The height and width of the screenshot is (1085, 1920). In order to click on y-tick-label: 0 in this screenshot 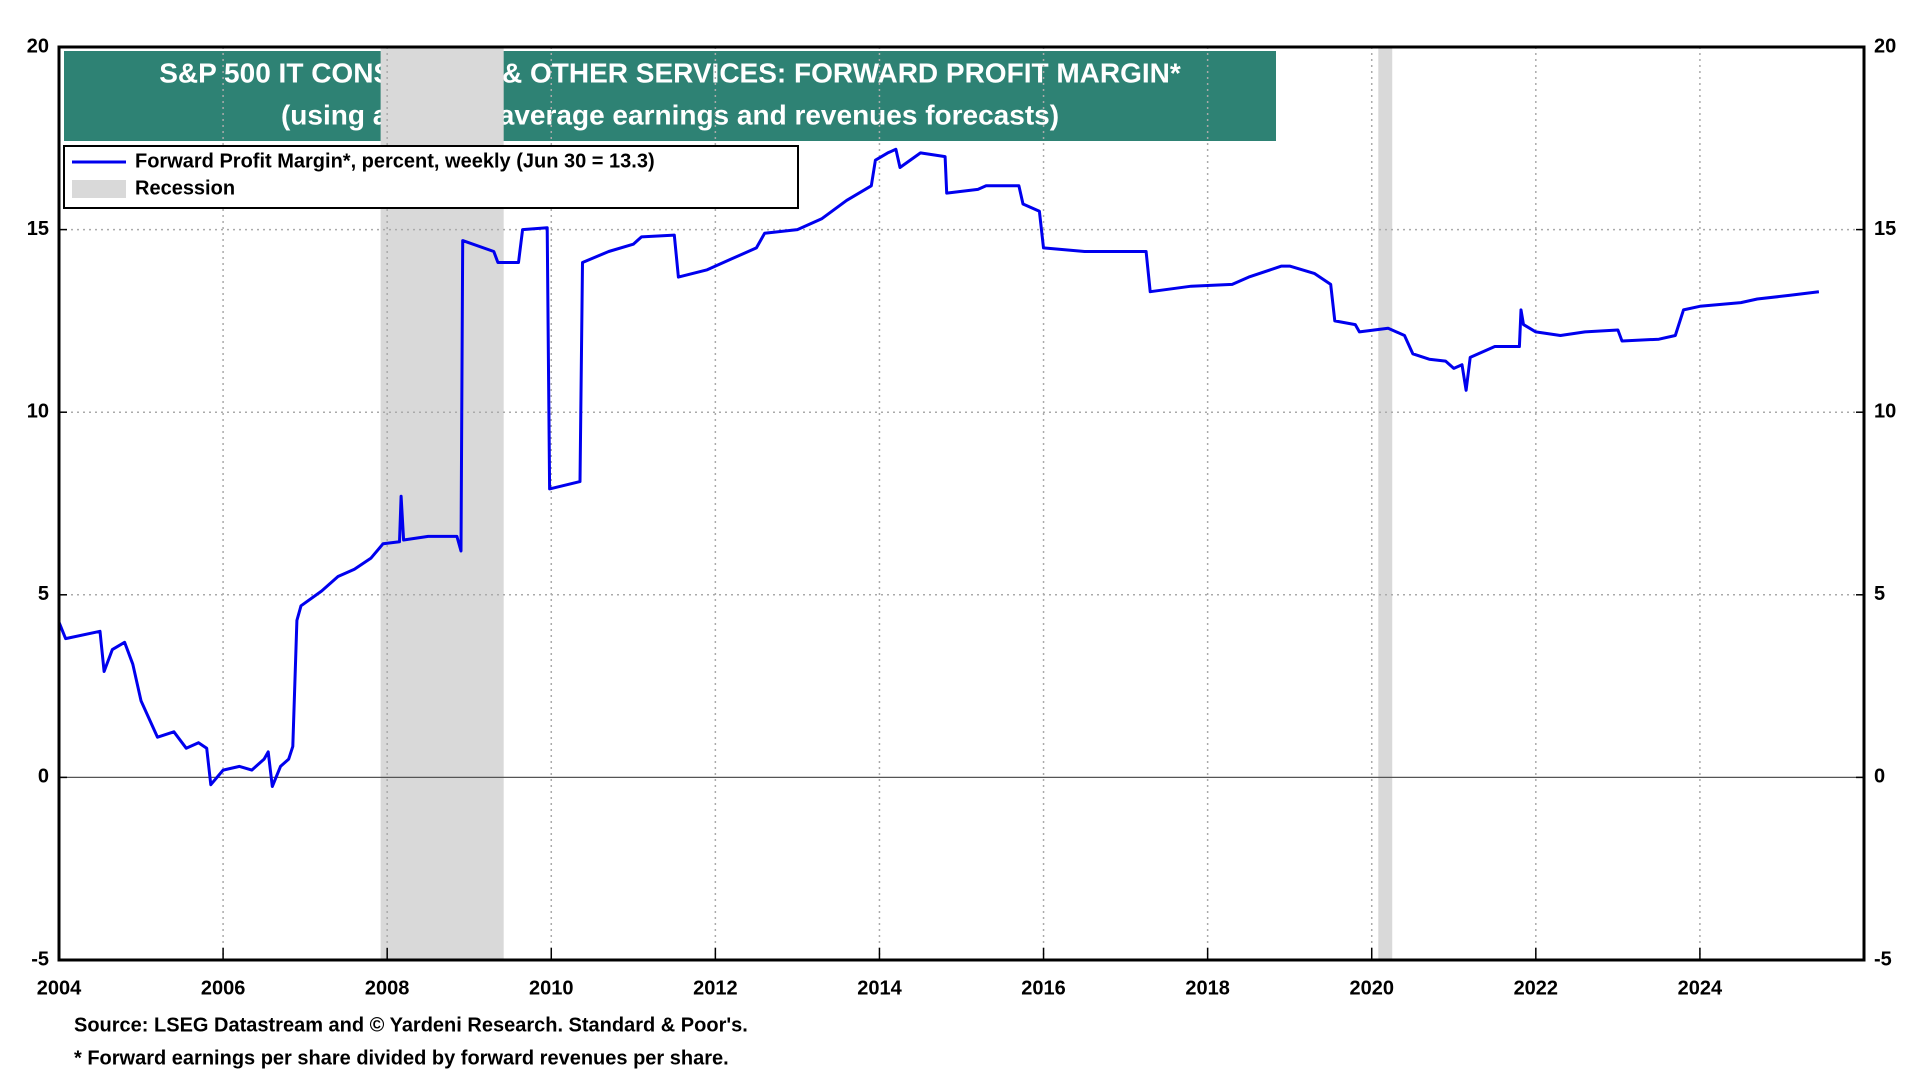, I will do `click(43, 777)`.